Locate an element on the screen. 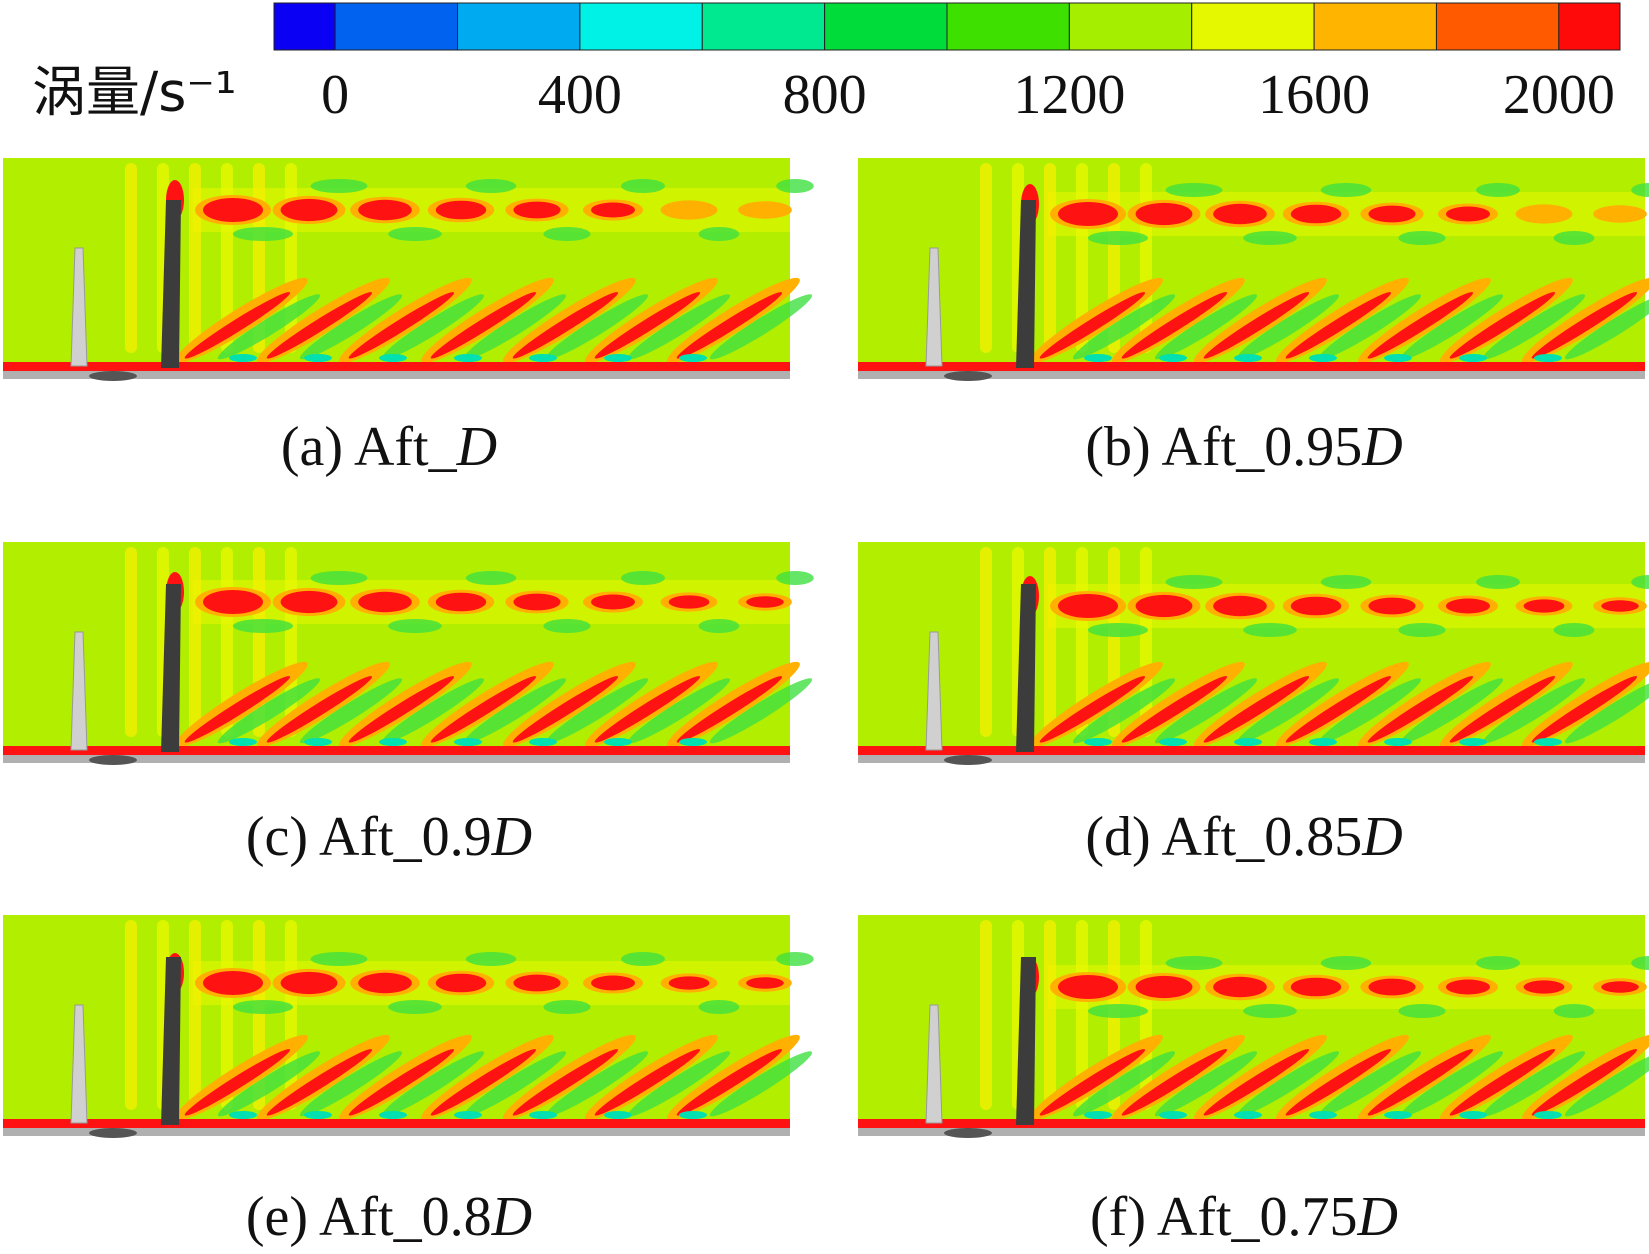  caption-text: (c) Aft_0.9 is located at coordinates (369, 837).